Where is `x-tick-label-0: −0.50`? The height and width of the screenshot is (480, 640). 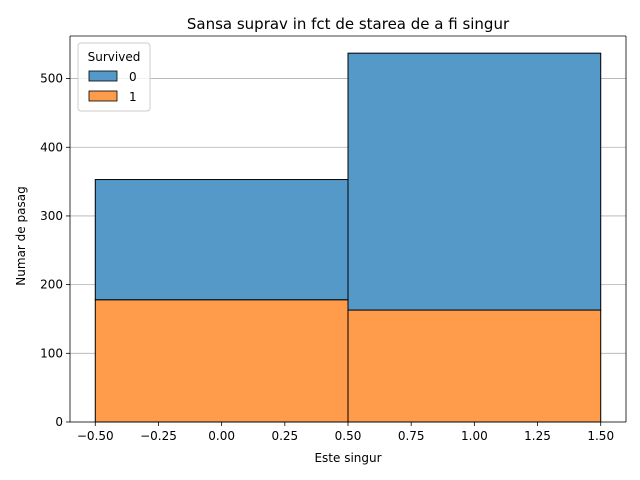 x-tick-label-0: −0.50 is located at coordinates (95, 436).